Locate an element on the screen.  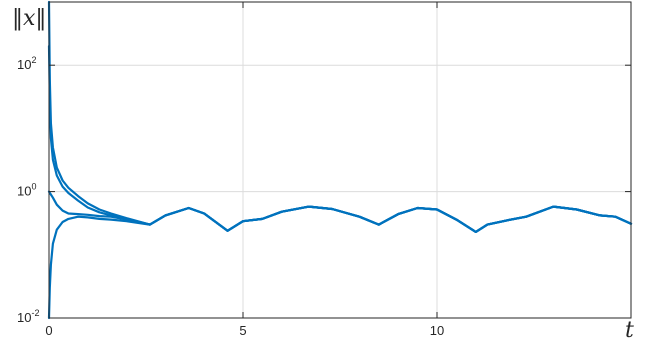
x-tick-label: 0 is located at coordinates (48, 330).